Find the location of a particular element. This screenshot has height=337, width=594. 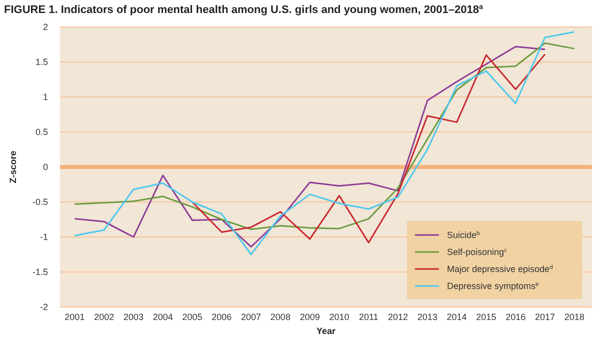

y-tick-label: 0.5 is located at coordinates (41, 132).